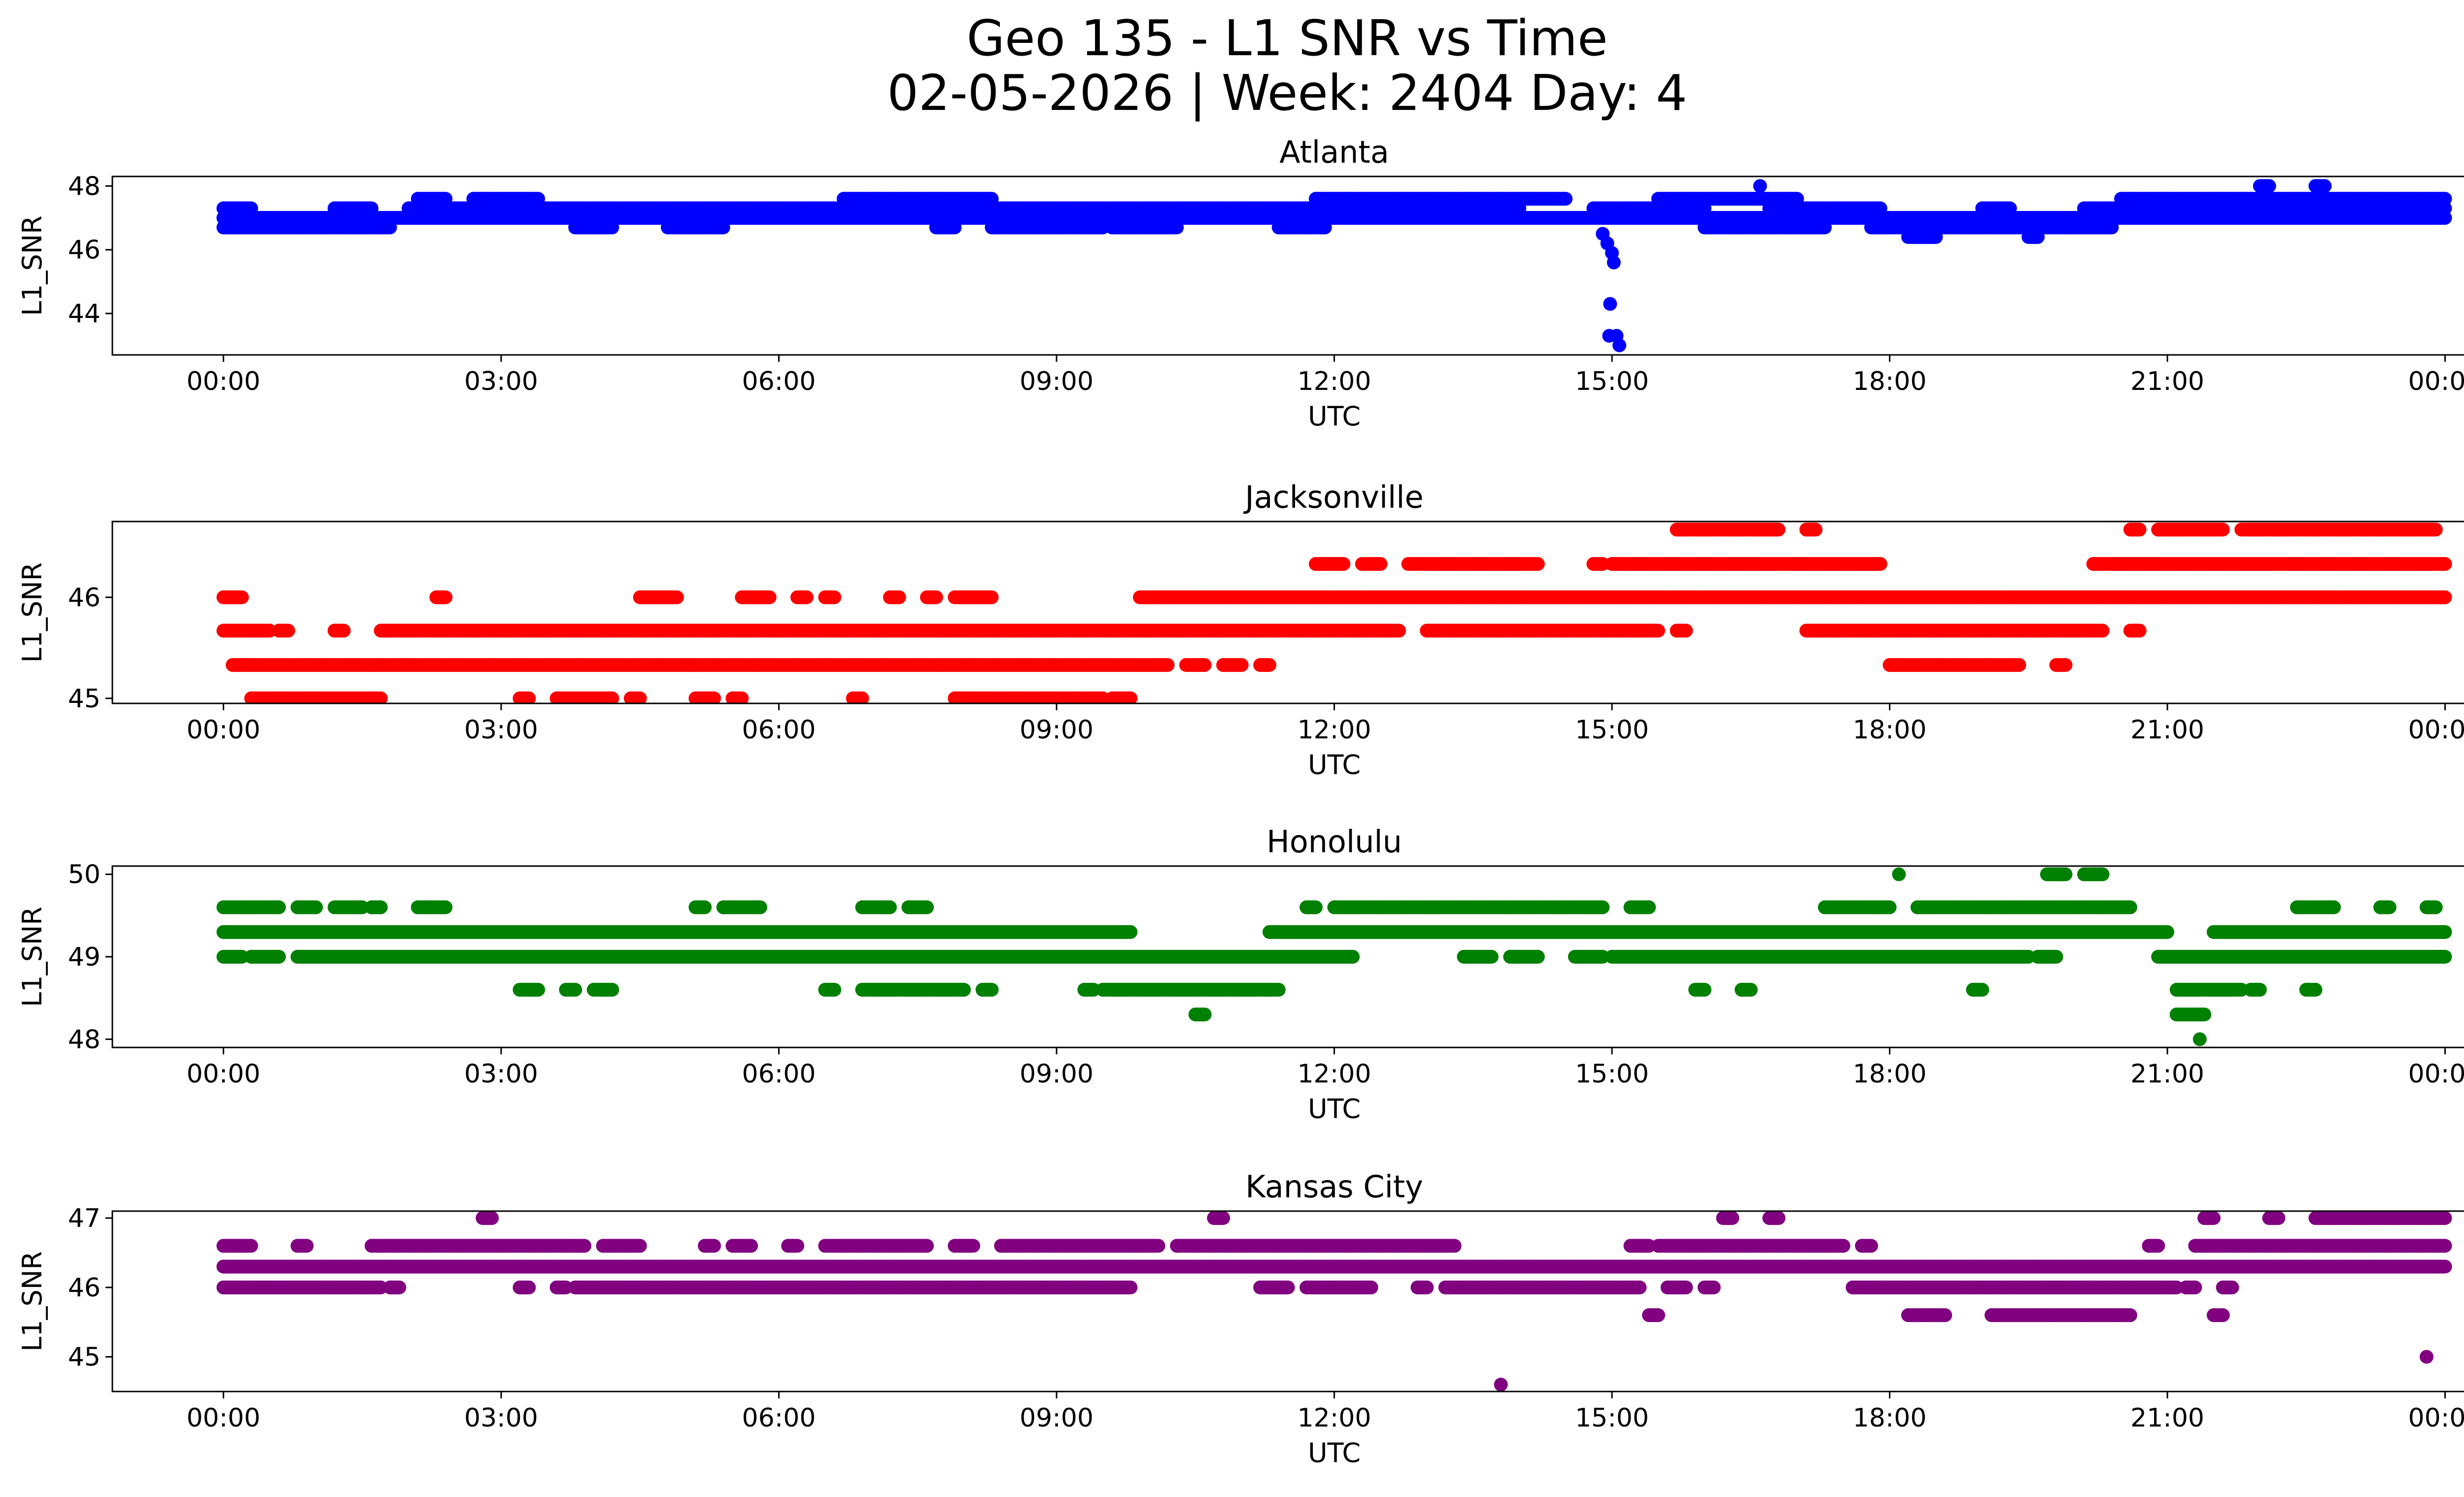  Describe the element at coordinates (1334, 1108) in the screenshot. I see `x-axis-label: UTC` at that location.